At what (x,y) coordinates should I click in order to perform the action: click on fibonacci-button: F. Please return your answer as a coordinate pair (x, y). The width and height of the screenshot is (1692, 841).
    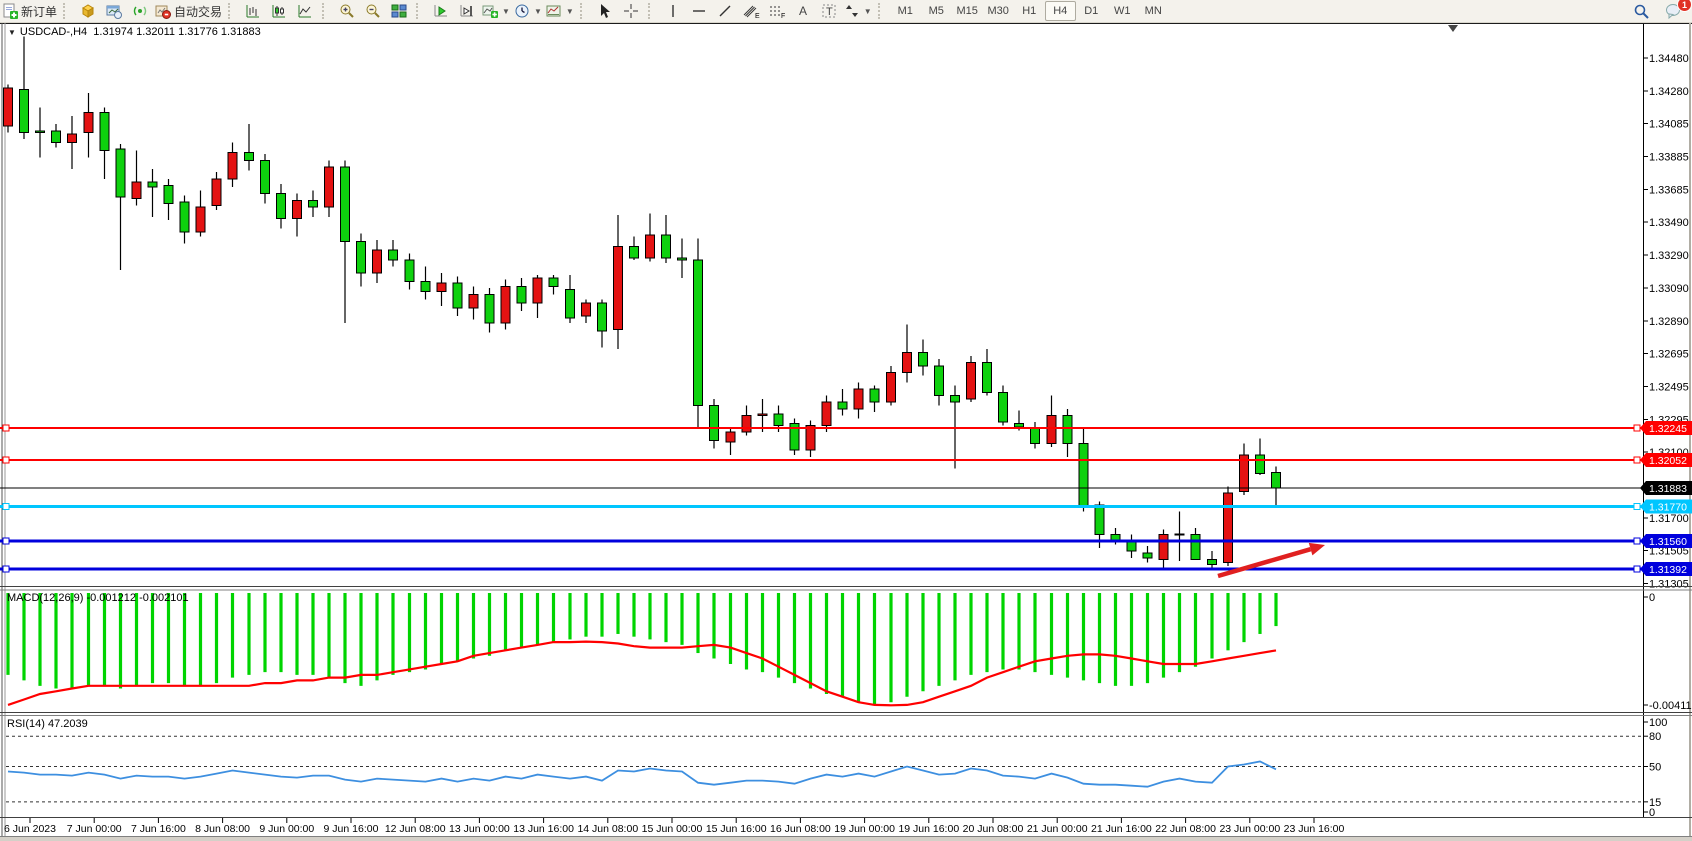
    Looking at the image, I should click on (777, 11).